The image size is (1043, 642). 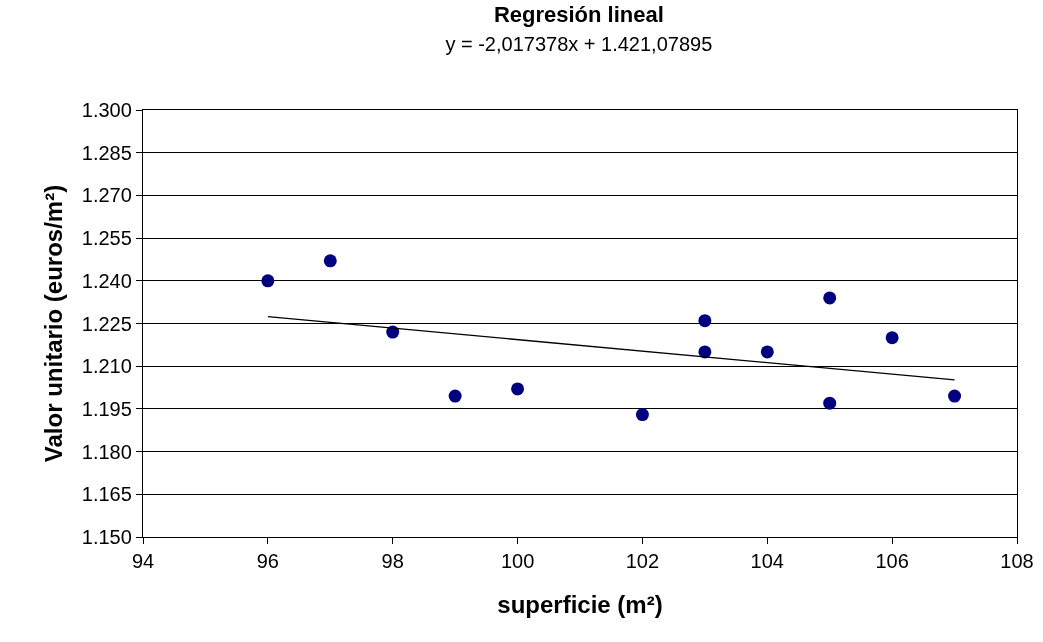 What do you see at coordinates (580, 605) in the screenshot?
I see `x-axis-title: superficie (m²)` at bounding box center [580, 605].